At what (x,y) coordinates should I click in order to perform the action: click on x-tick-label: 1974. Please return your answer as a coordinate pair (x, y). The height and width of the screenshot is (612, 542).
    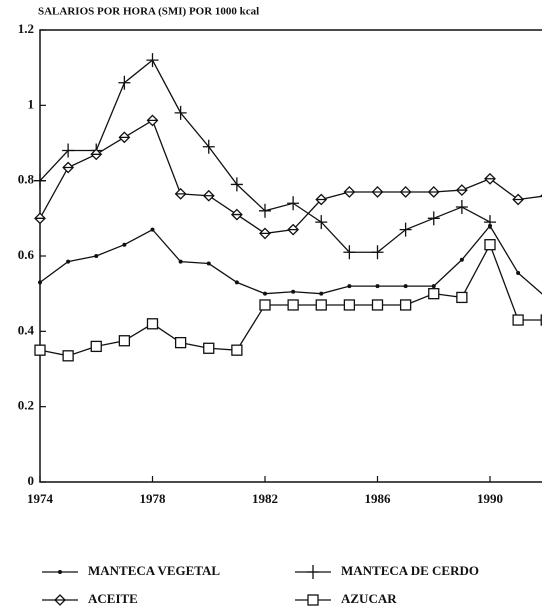
    Looking at the image, I should click on (40, 498).